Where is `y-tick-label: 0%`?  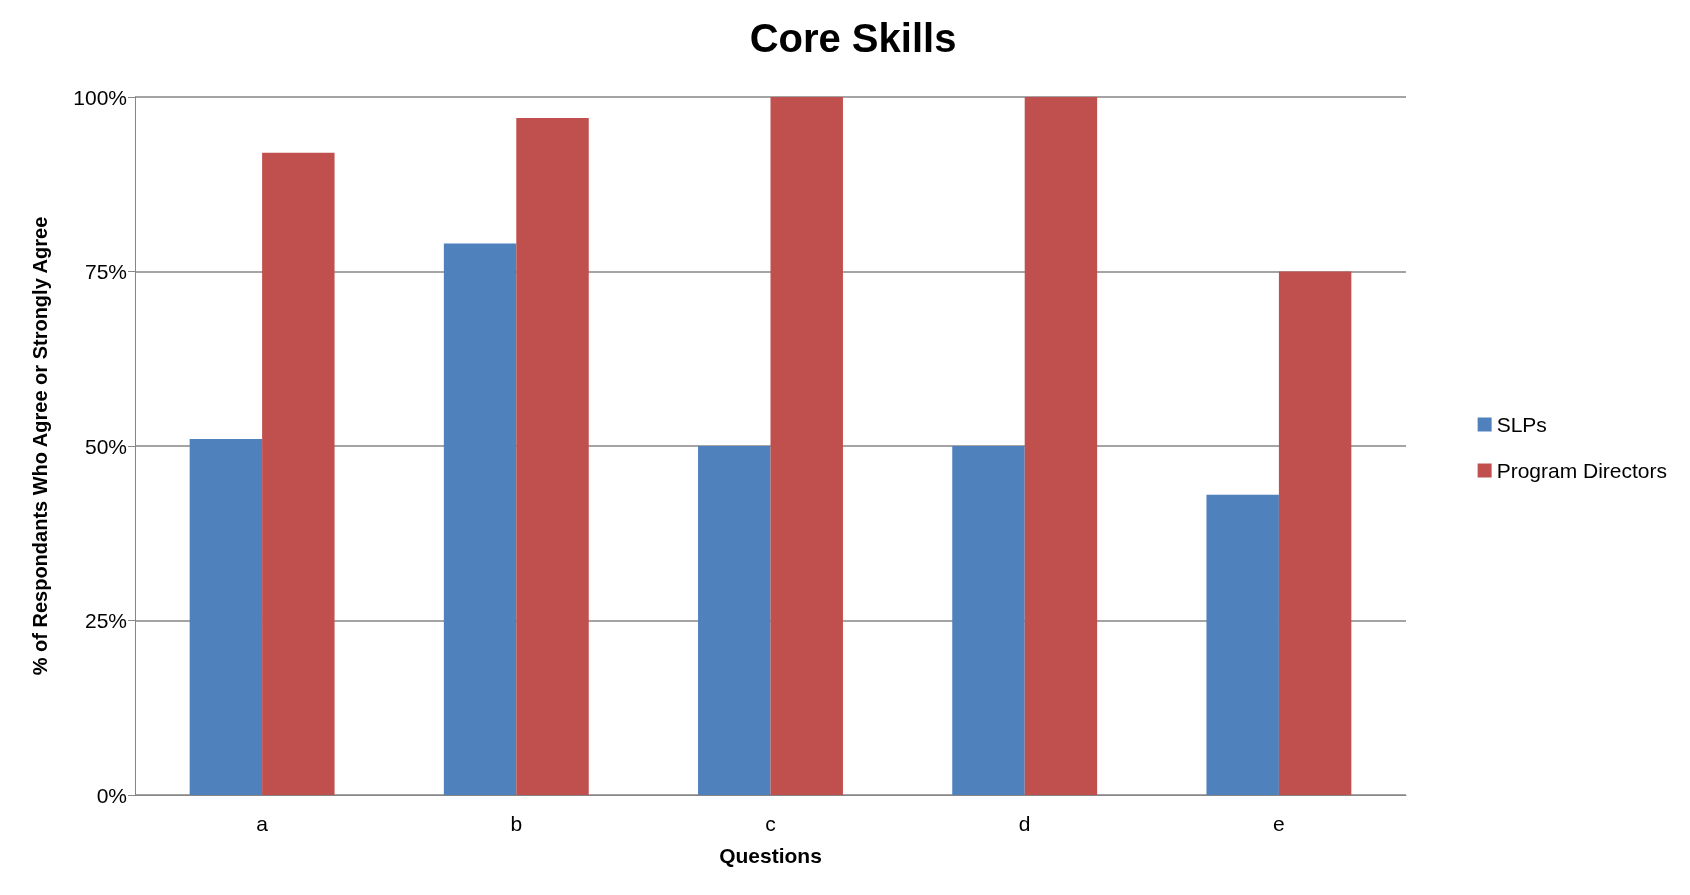
y-tick-label: 0% is located at coordinates (111, 795).